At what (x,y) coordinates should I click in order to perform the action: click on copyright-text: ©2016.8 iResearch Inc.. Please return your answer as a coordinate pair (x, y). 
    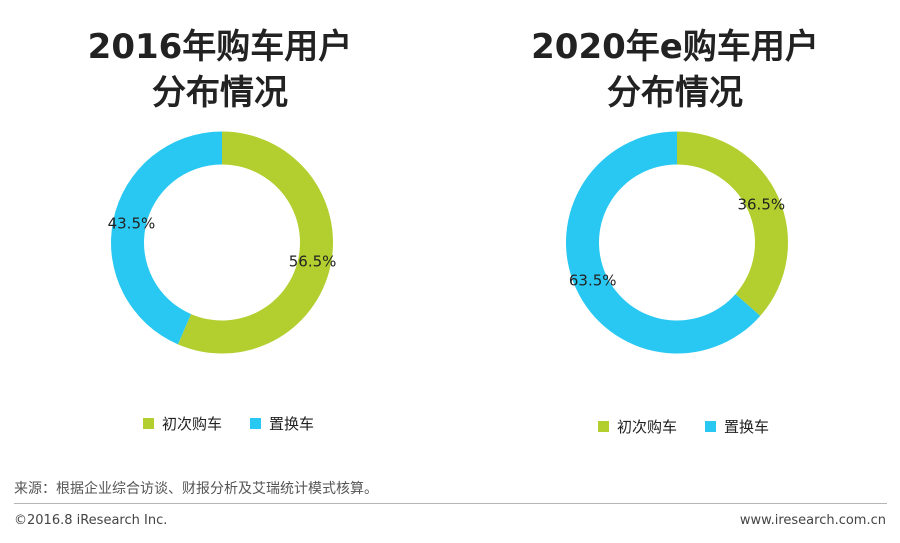
    Looking at the image, I should click on (91, 520).